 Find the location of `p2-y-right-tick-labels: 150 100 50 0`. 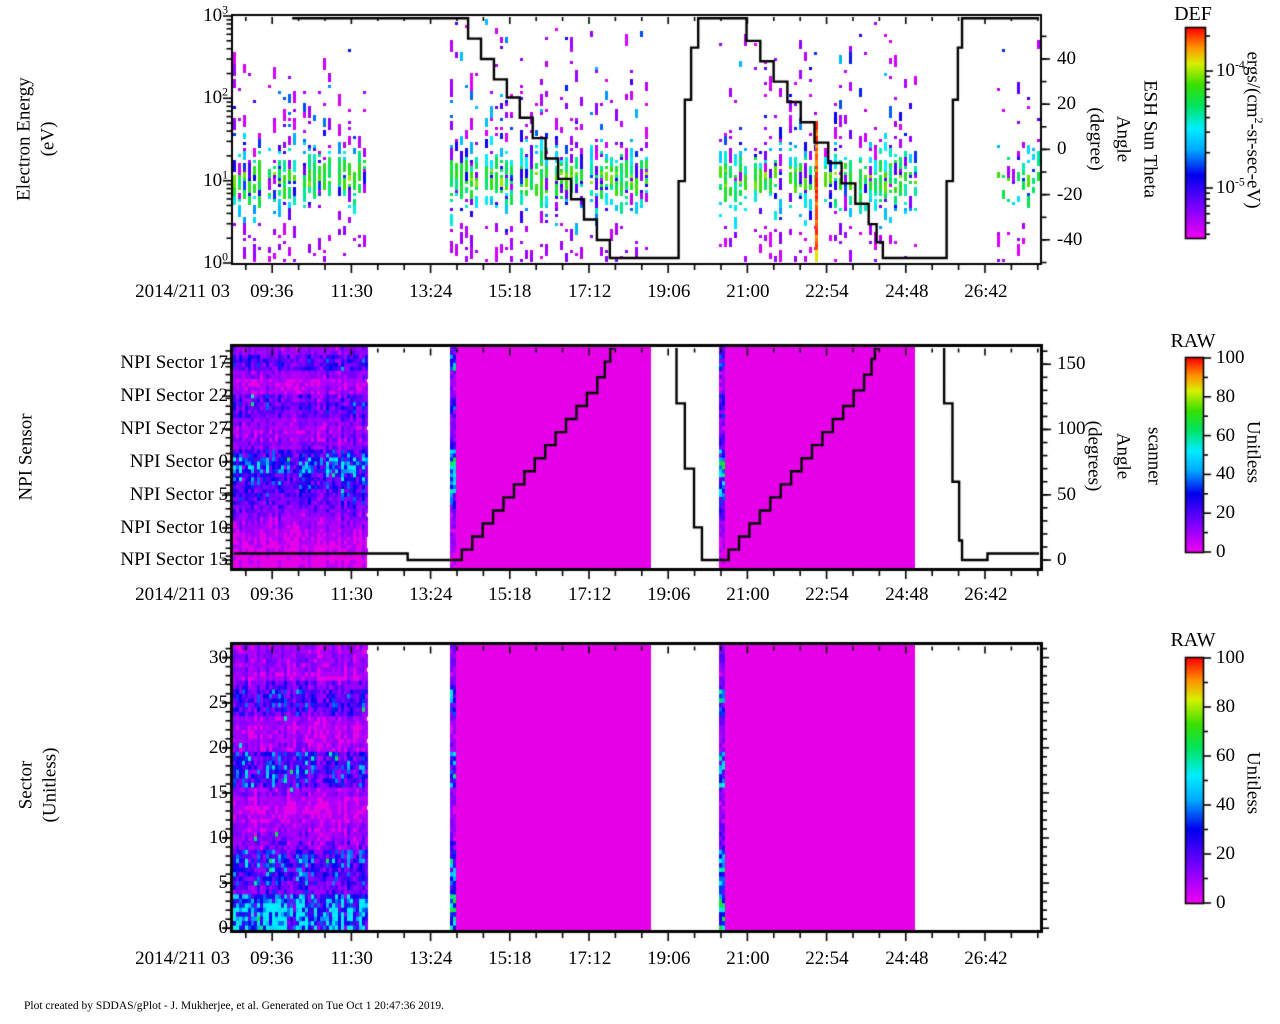

p2-y-right-tick-labels: 150 100 50 0 is located at coordinates (1087, 459).